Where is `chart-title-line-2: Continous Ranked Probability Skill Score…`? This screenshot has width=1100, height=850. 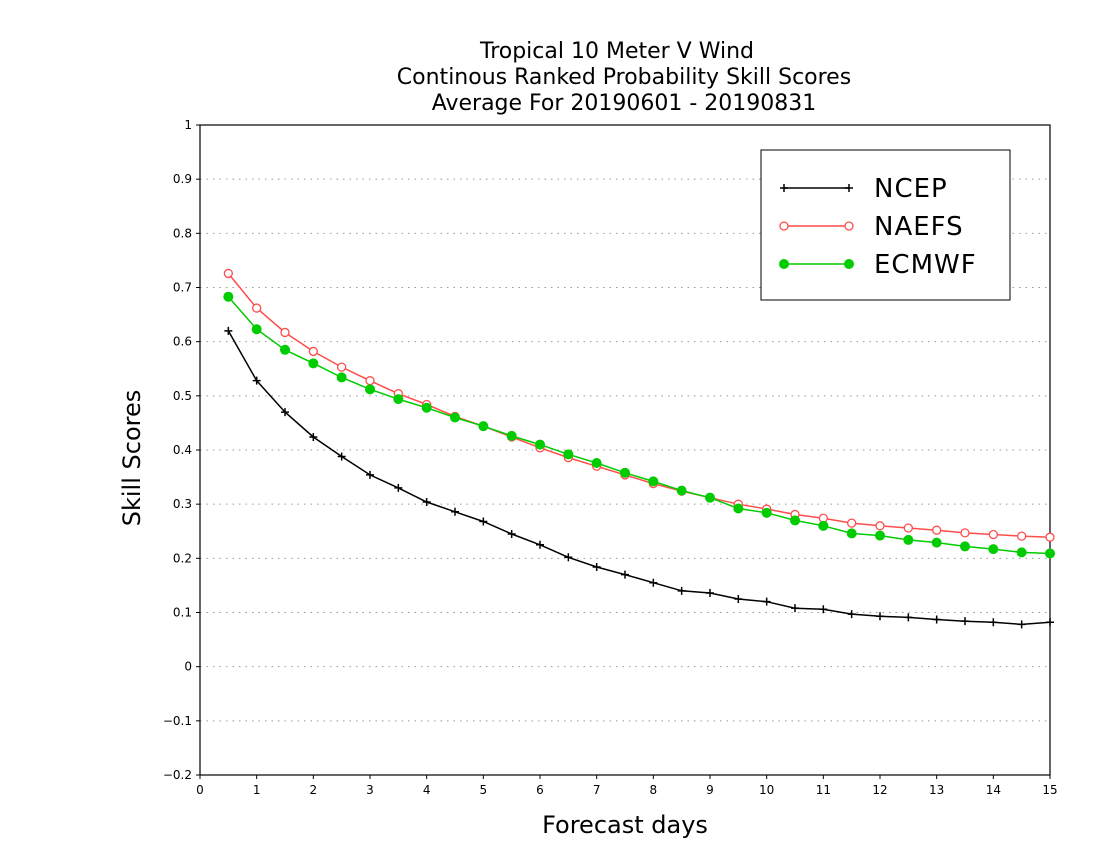 chart-title-line-2: Continous Ranked Probability Skill Score… is located at coordinates (624, 77).